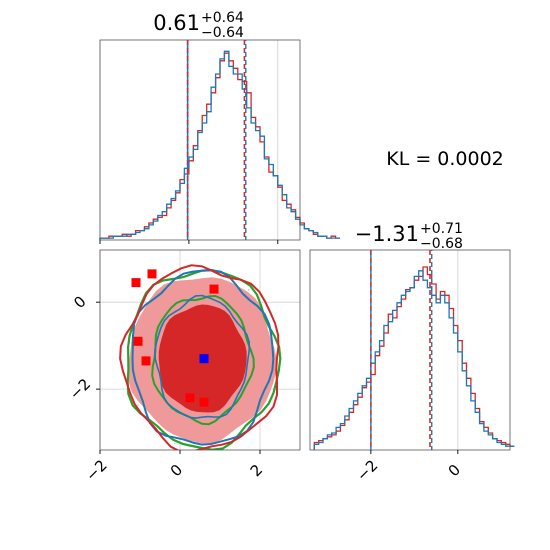 This screenshot has width=550, height=550. Describe the element at coordinates (256, 470) in the screenshot. I see `joint-xtick-label: 2` at that location.